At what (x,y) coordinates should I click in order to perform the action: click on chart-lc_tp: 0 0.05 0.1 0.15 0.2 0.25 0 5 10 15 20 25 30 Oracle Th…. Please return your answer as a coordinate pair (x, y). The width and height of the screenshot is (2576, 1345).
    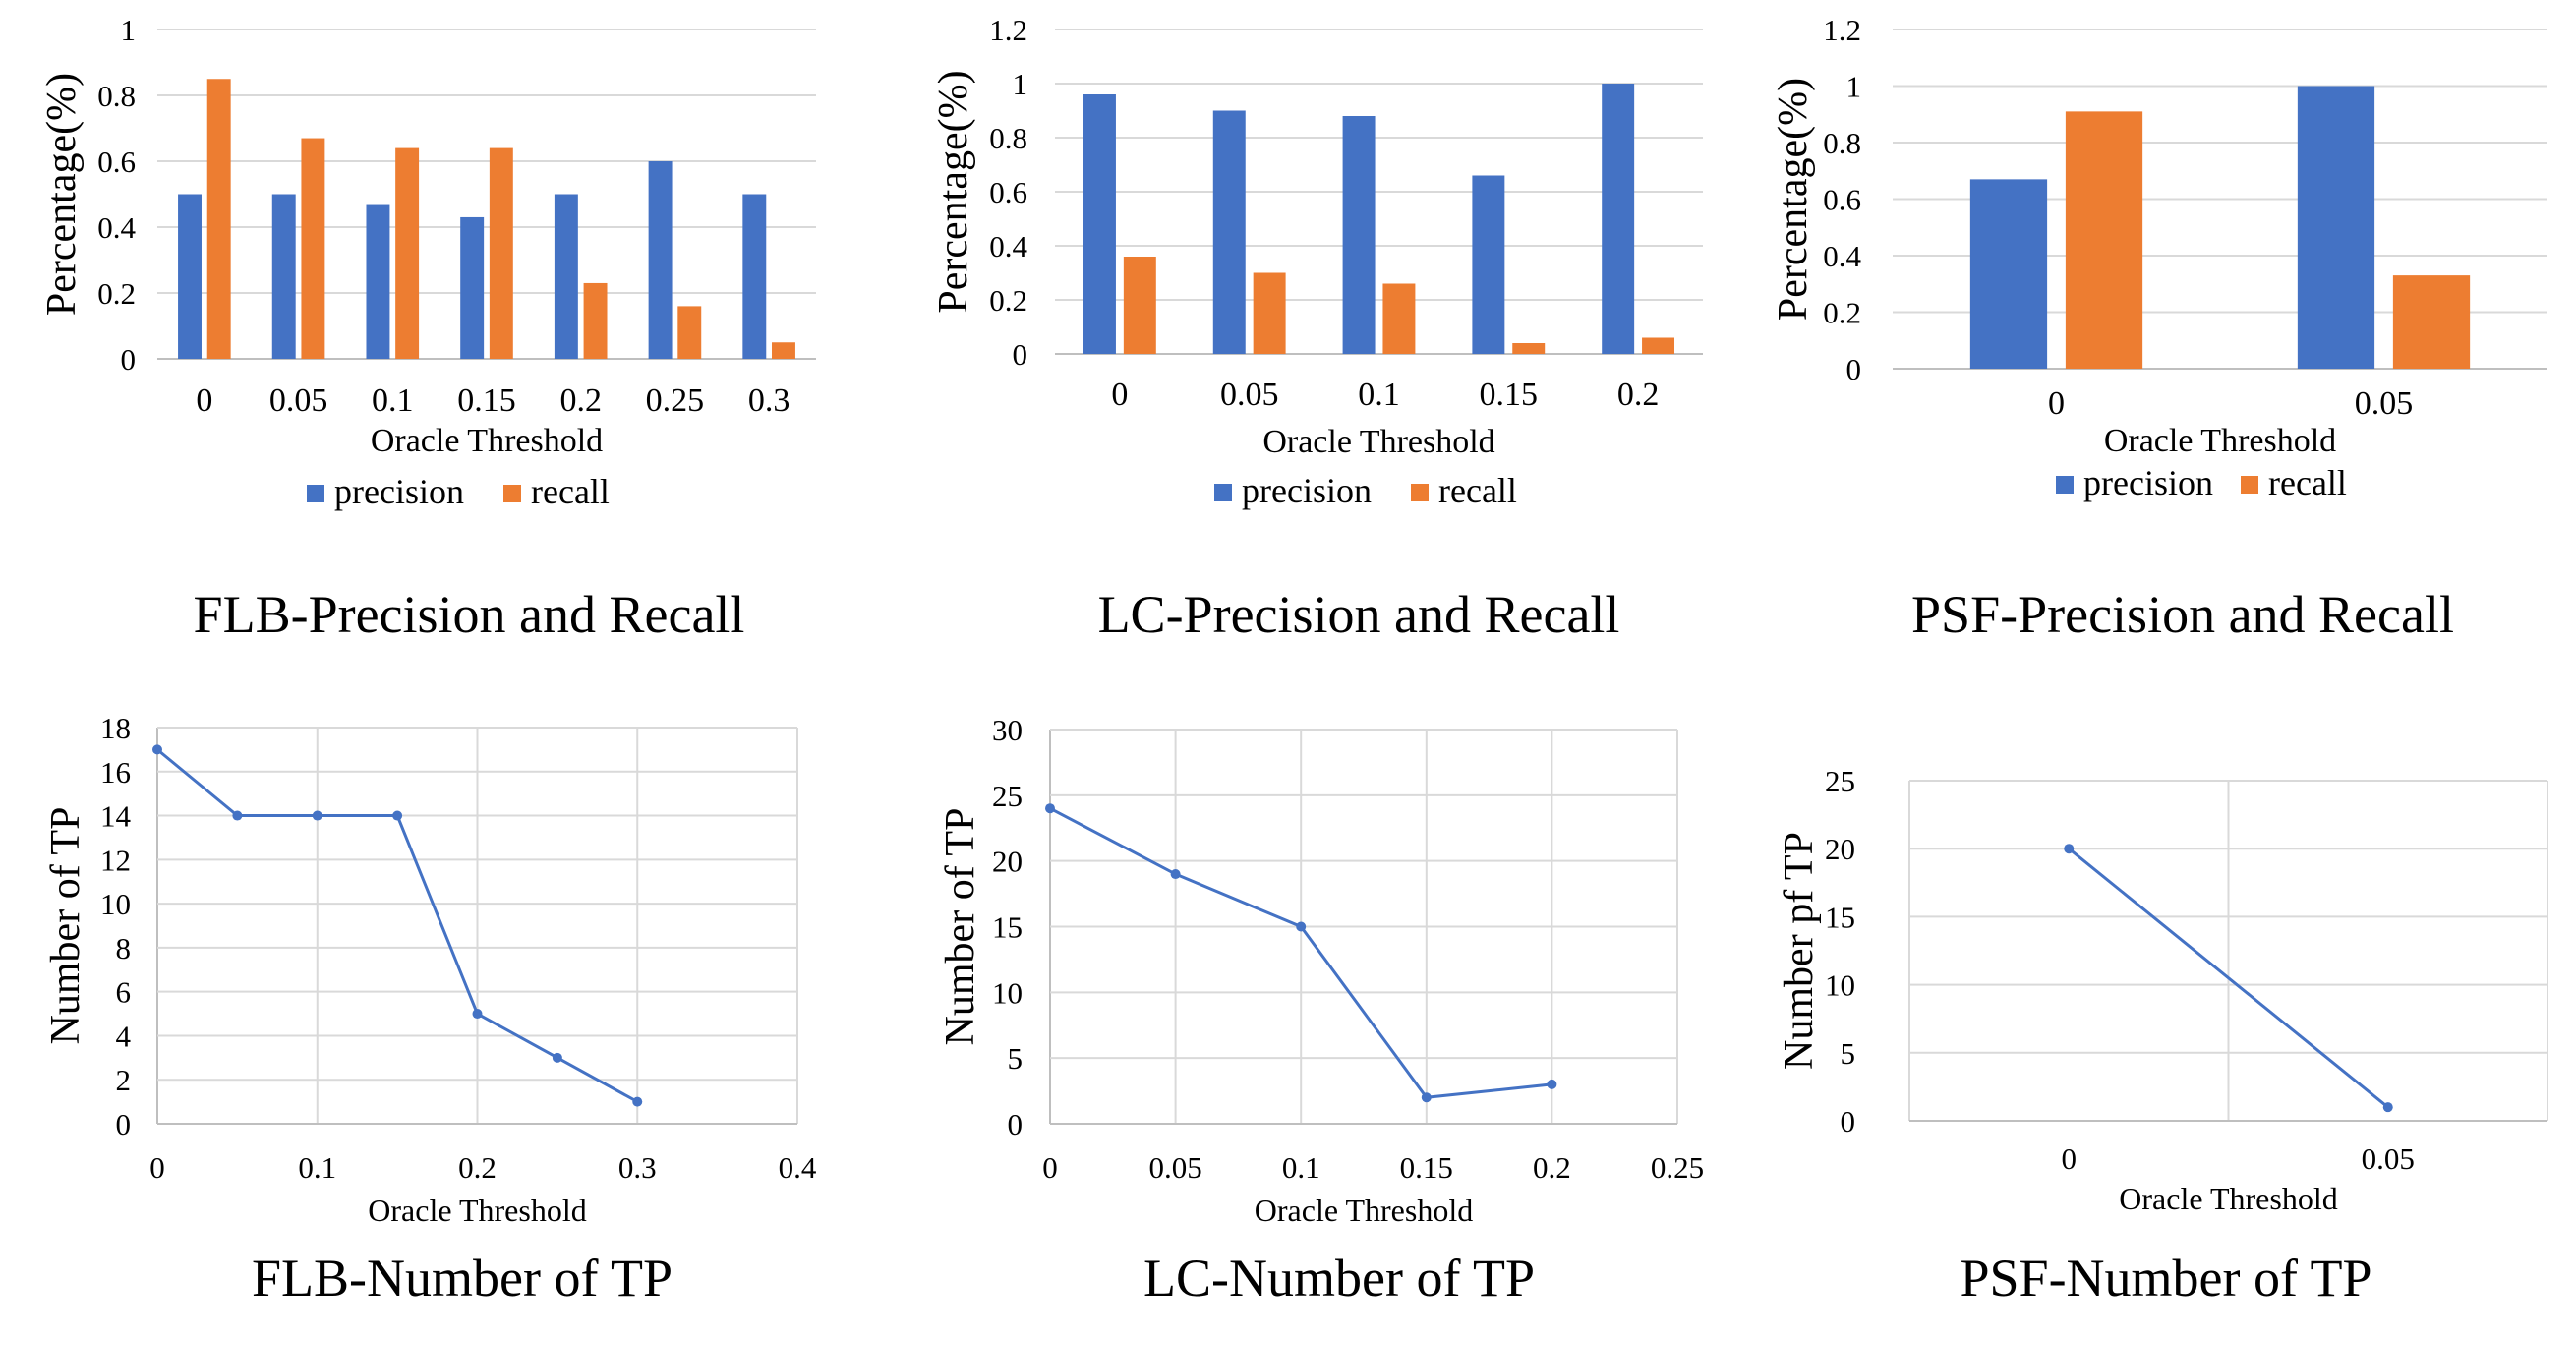
    Looking at the image, I should click on (1321, 1010).